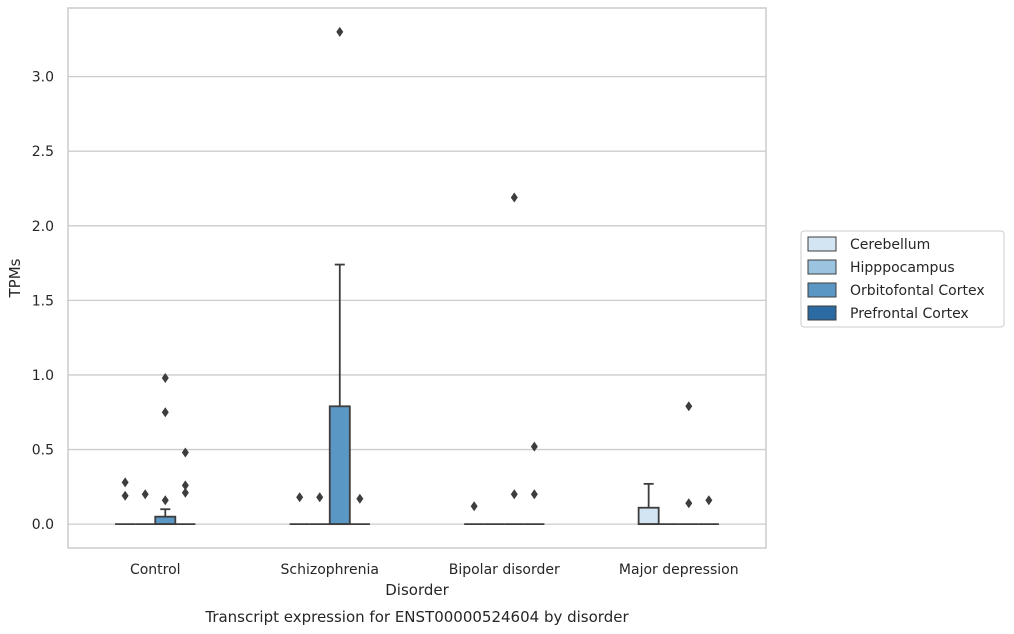 This screenshot has height=634, width=1014. I want to click on y-tick-label: 2.5, so click(43, 152).